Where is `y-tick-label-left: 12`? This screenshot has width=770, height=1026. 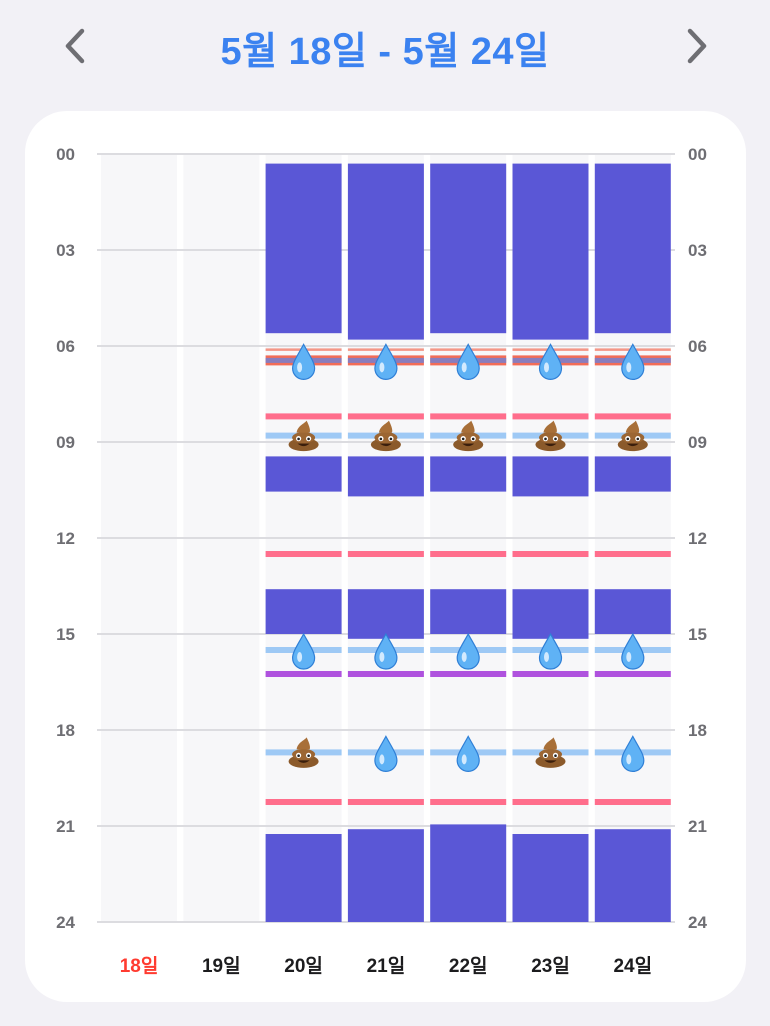 y-tick-label-left: 12 is located at coordinates (65, 538).